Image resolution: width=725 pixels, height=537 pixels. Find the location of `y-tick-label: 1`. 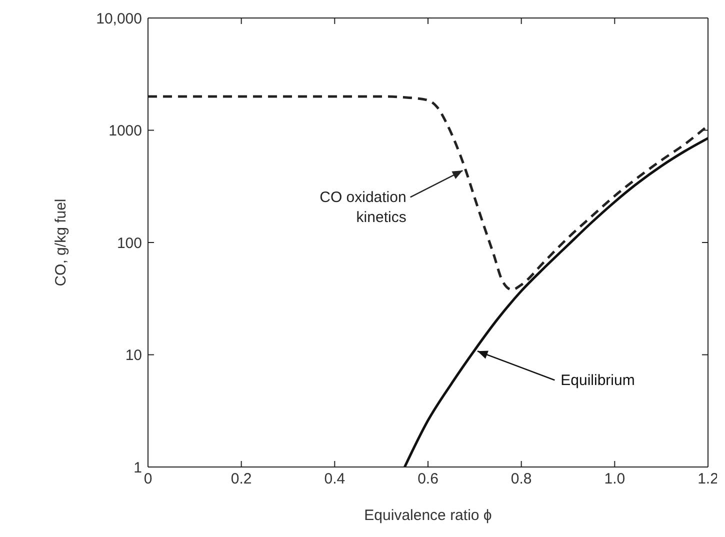

y-tick-label: 1 is located at coordinates (138, 467).